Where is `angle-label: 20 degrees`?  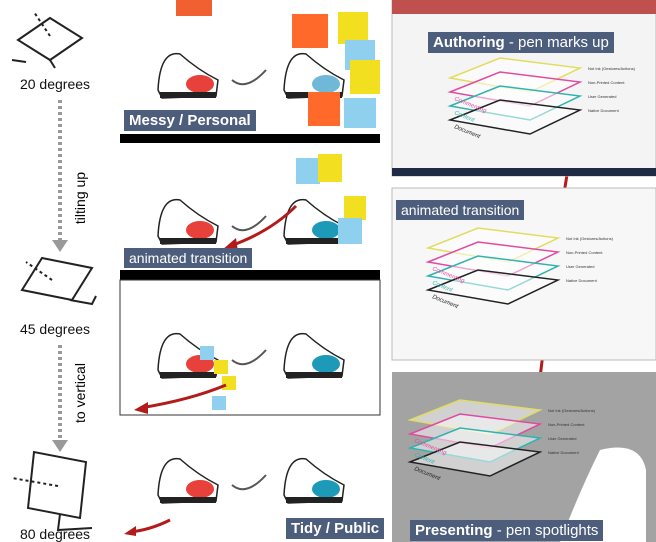
angle-label: 20 degrees is located at coordinates (55, 84).